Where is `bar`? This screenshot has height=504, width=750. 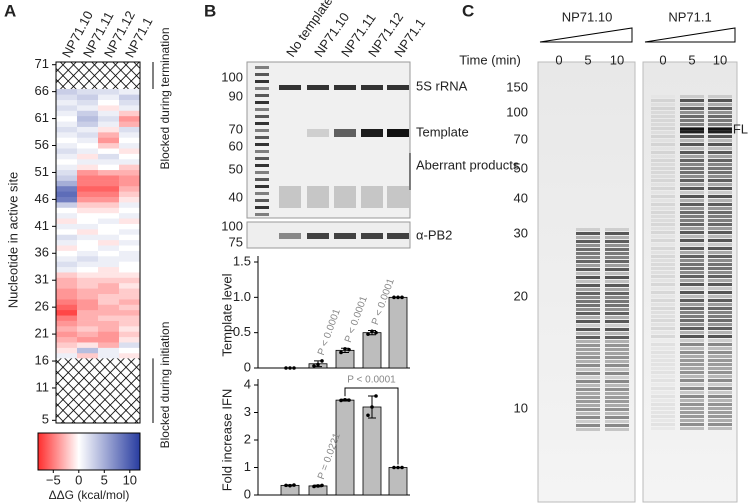
bar is located at coordinates (372, 451).